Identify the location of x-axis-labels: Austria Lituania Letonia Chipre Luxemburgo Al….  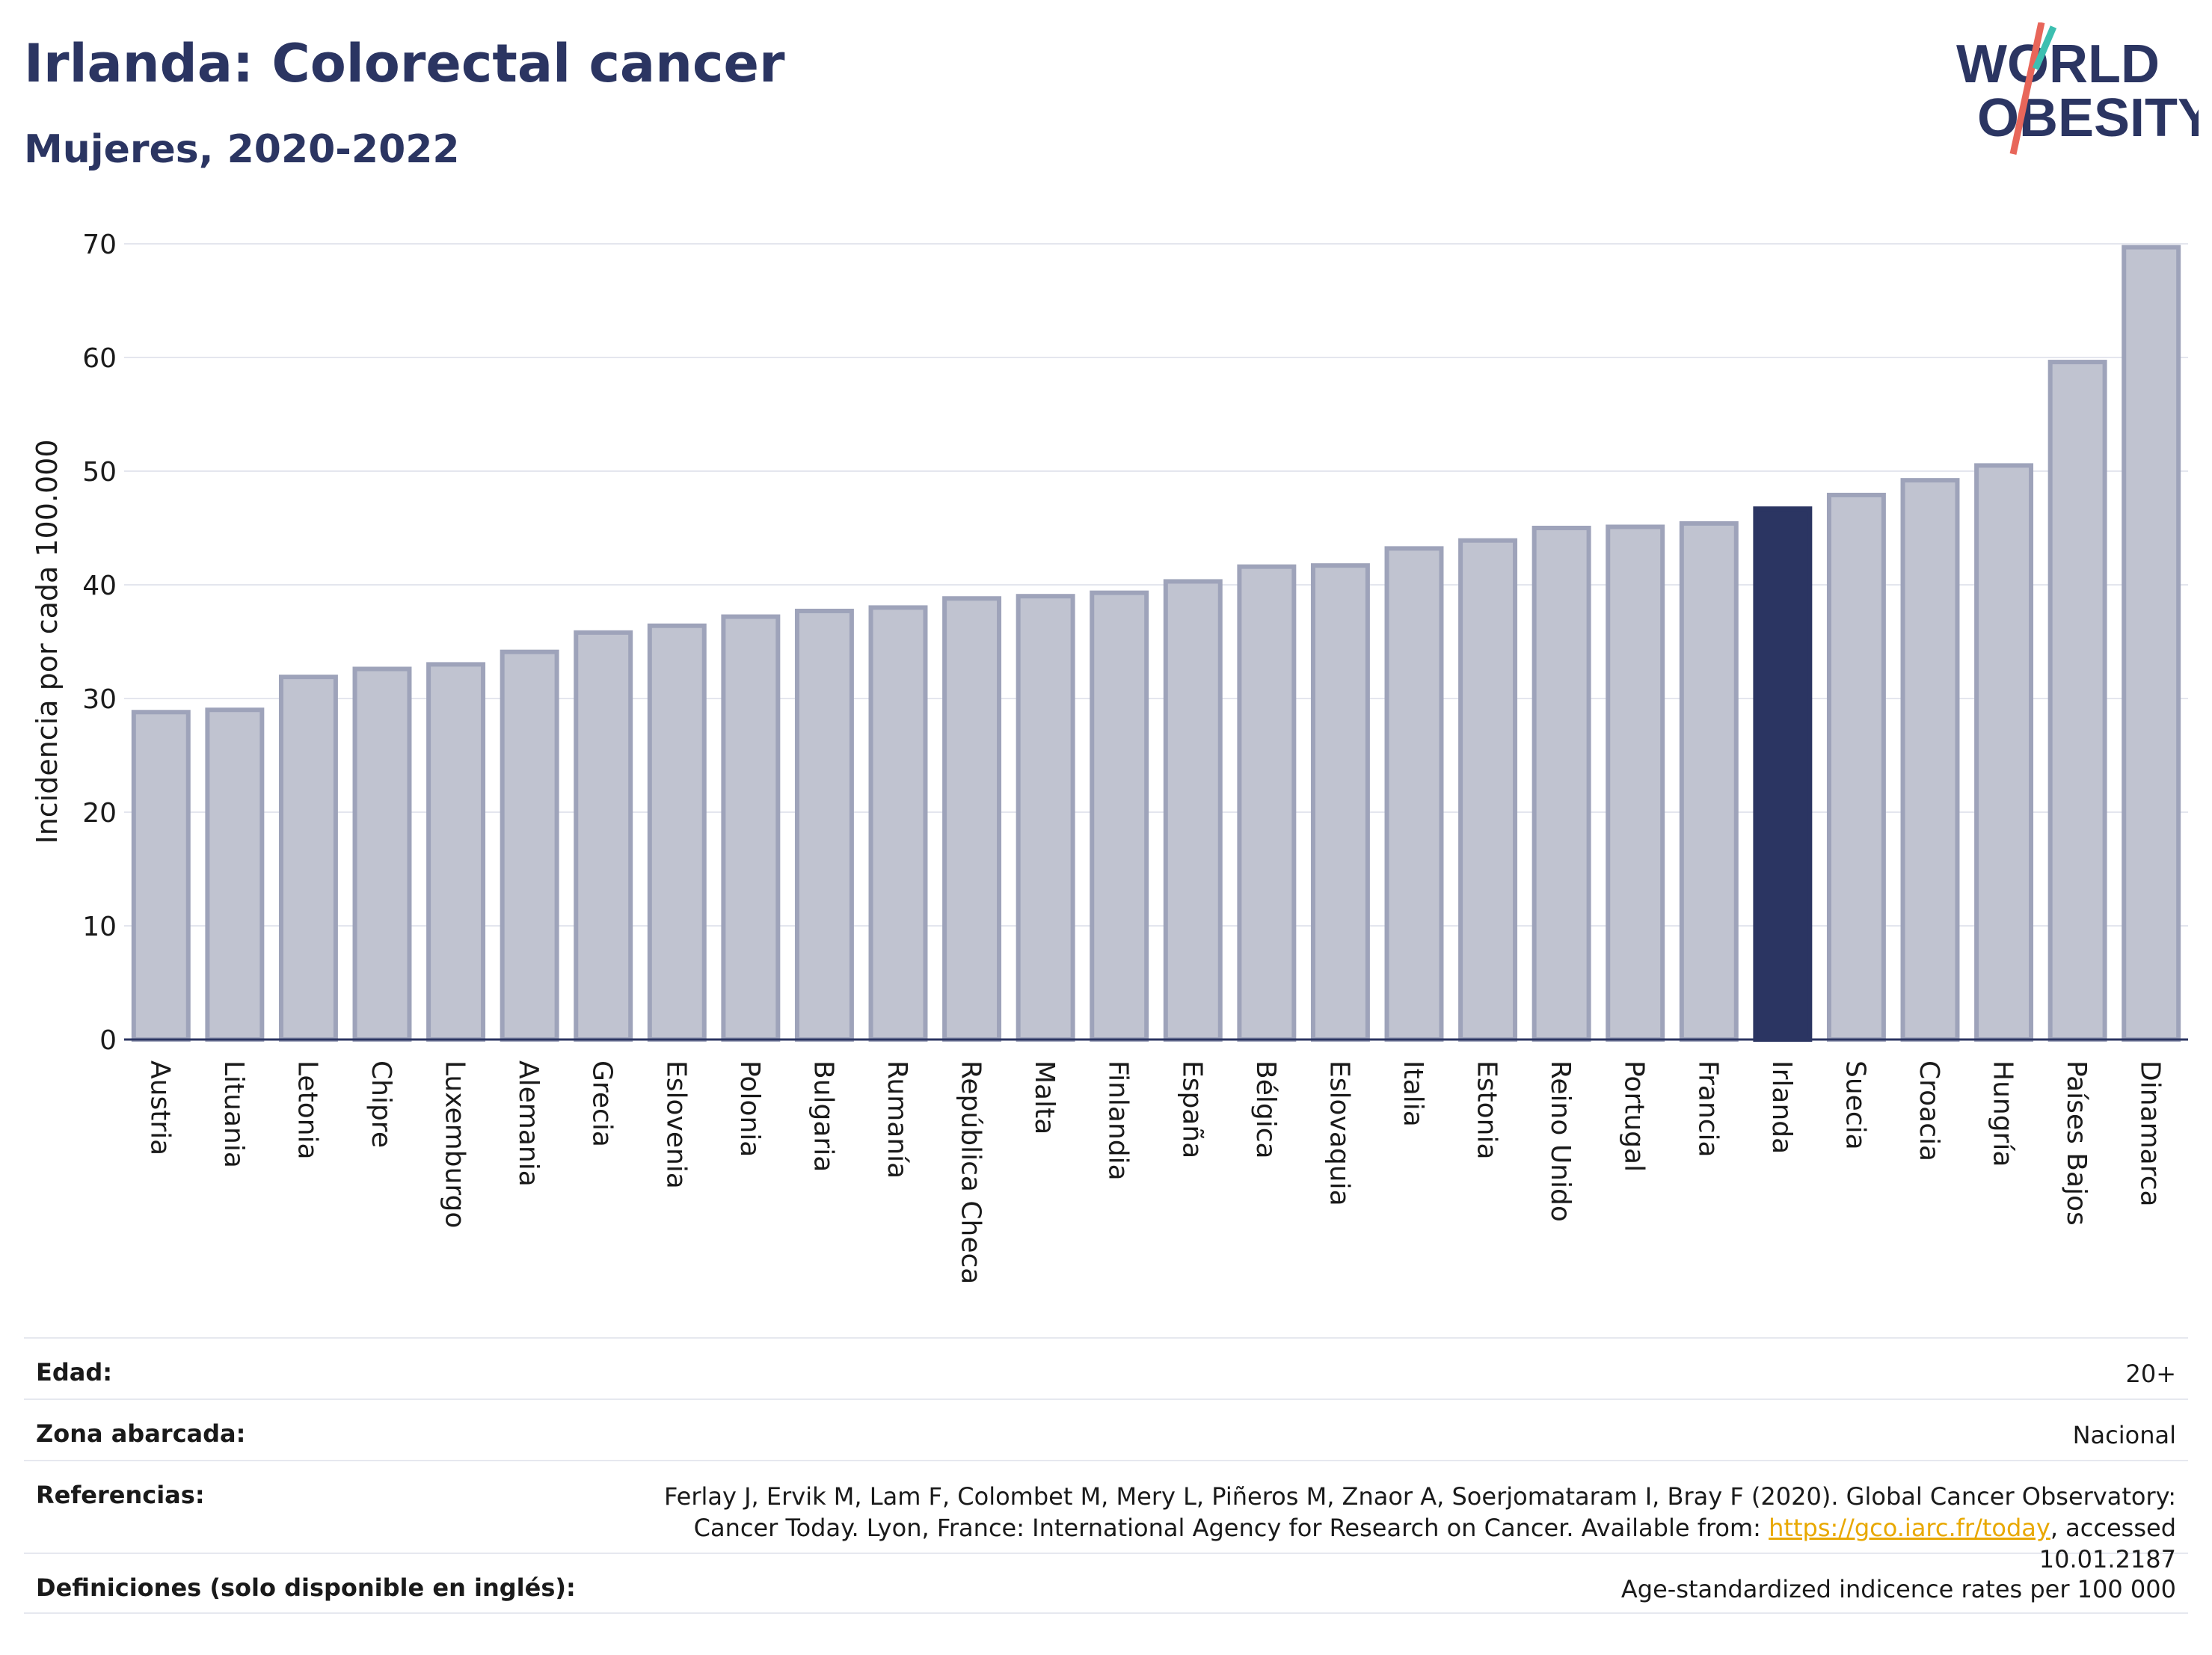
(1154, 1172).